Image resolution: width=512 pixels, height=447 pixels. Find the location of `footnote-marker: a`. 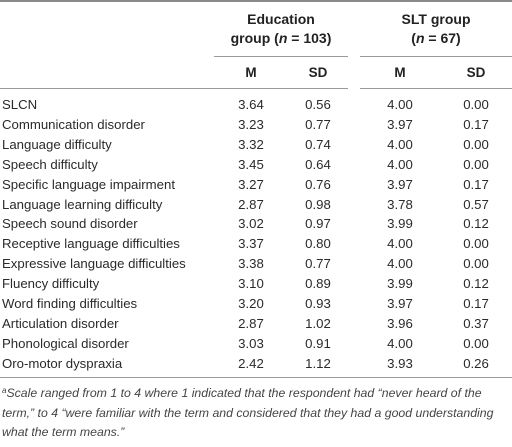

footnote-marker: a is located at coordinates (4, 390).